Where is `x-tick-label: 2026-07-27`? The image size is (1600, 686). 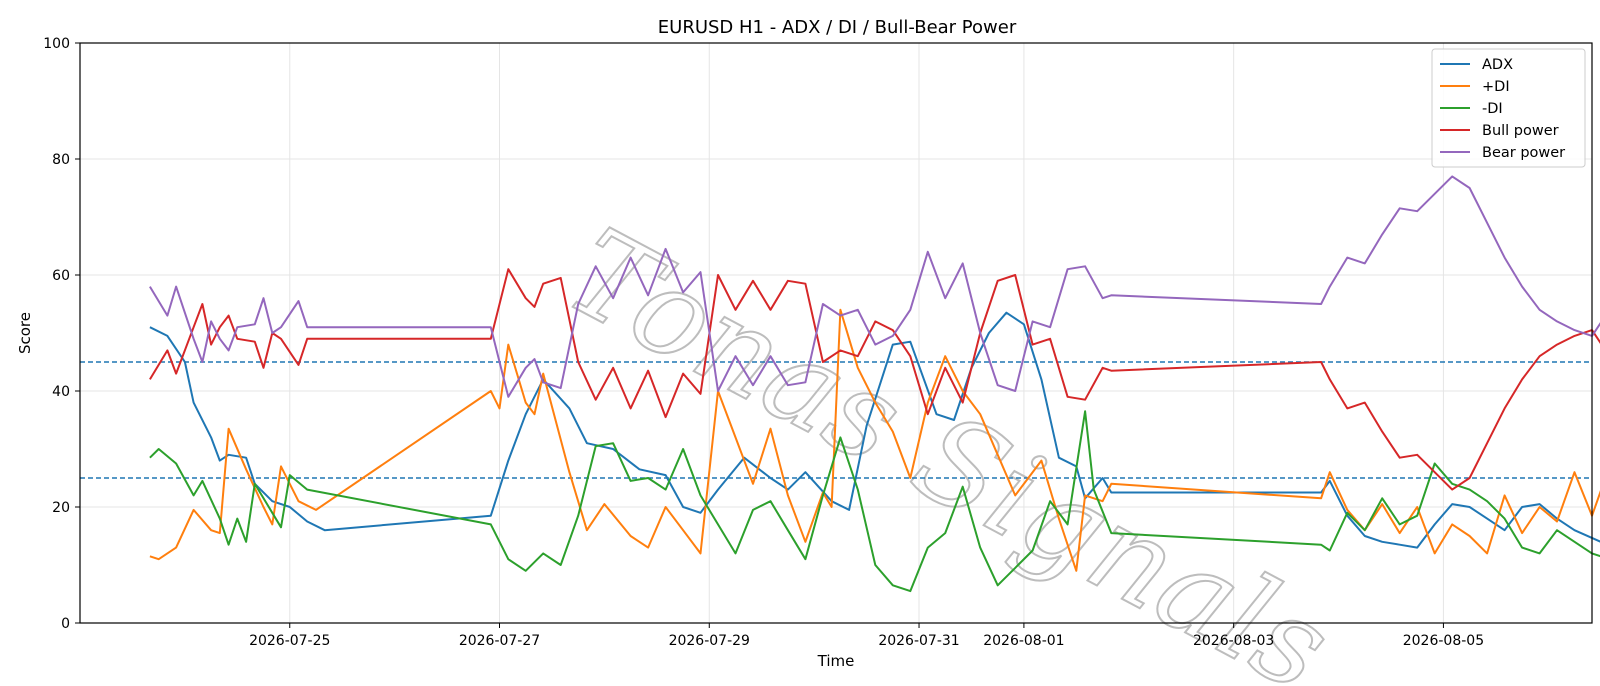 x-tick-label: 2026-07-27 is located at coordinates (499, 641).